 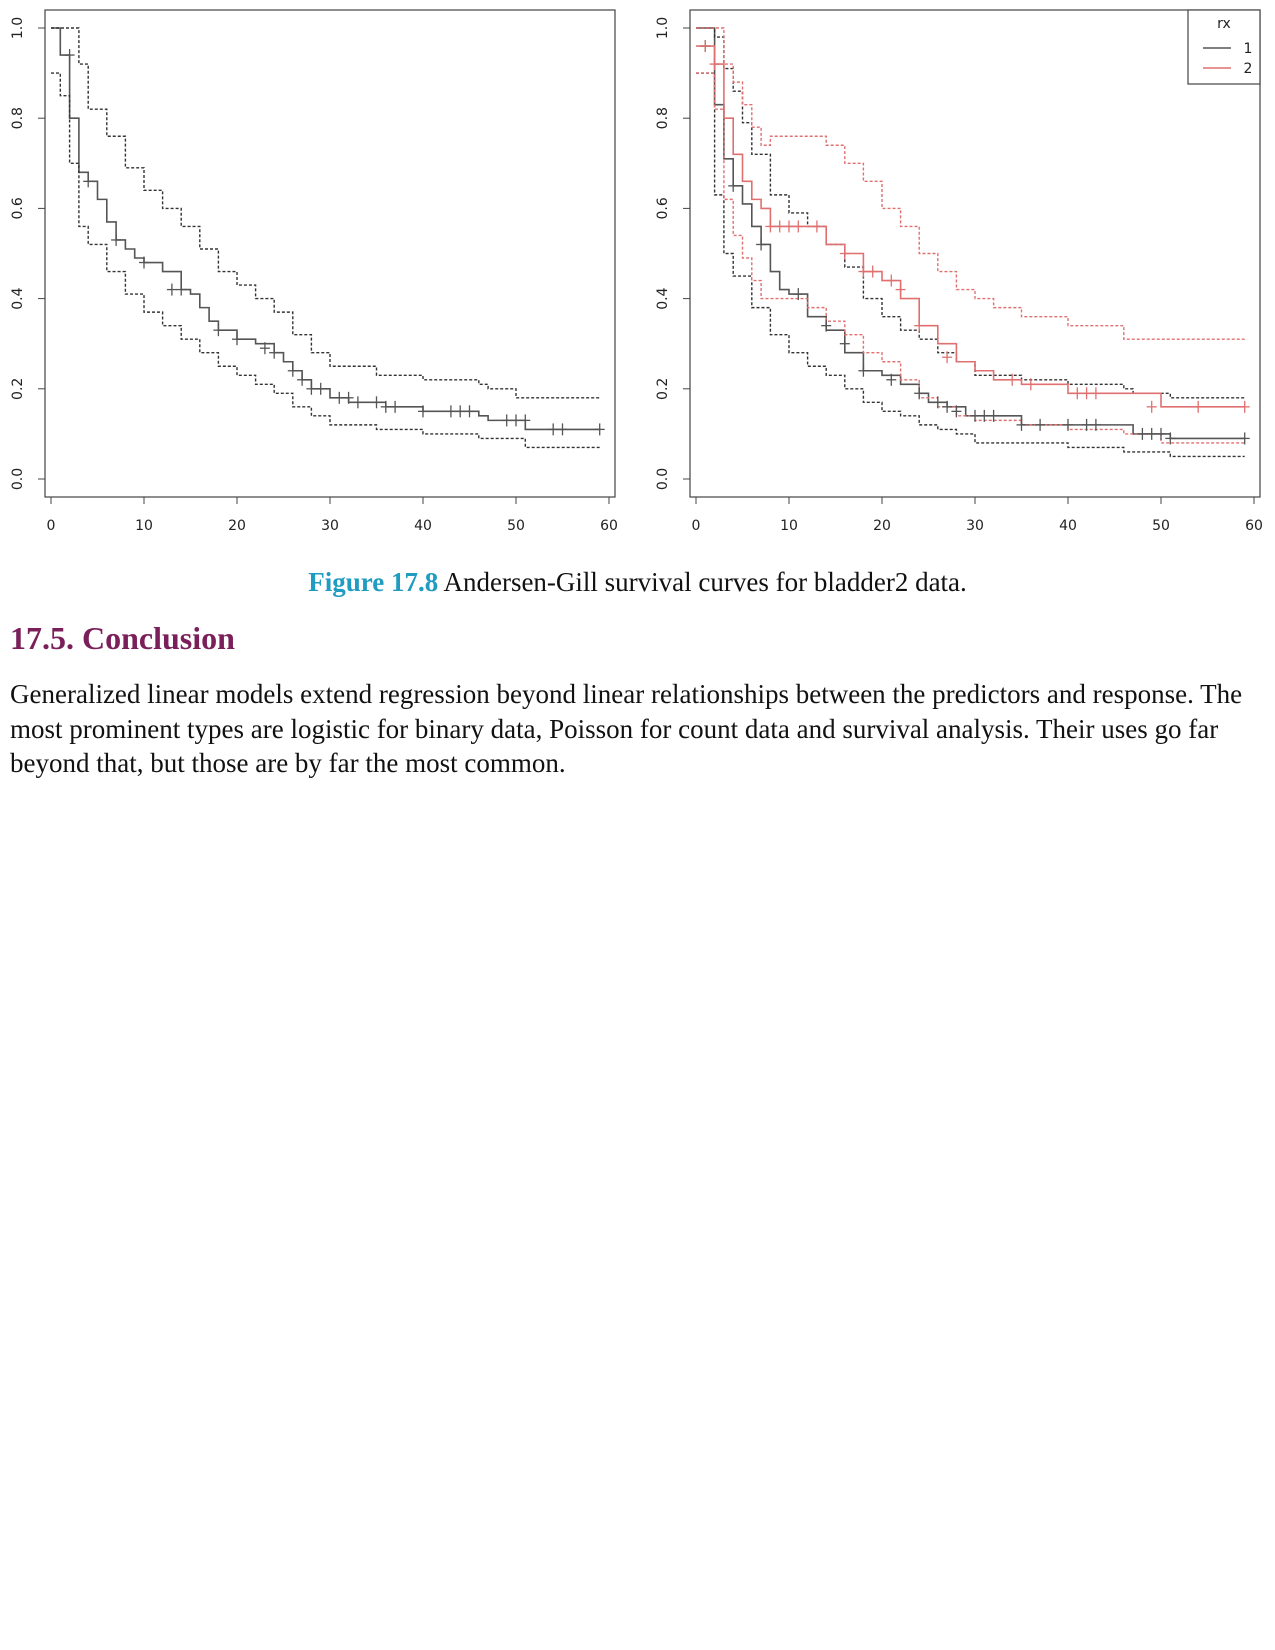 What do you see at coordinates (1224, 47) in the screenshot?
I see `right-legend-box` at bounding box center [1224, 47].